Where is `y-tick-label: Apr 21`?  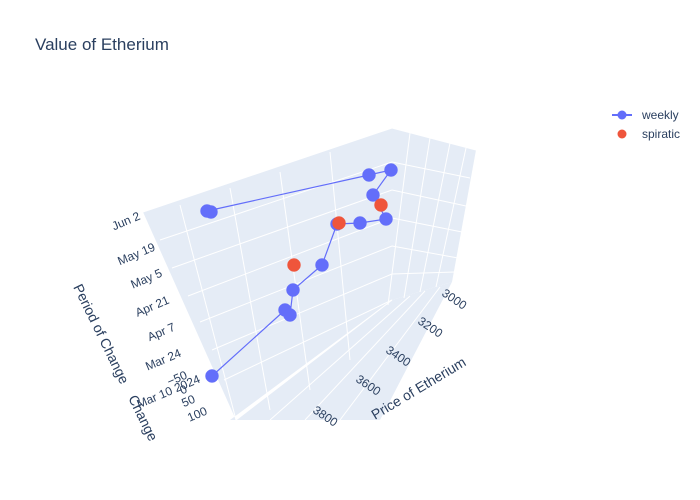
y-tick-label: Apr 21 is located at coordinates (152, 306).